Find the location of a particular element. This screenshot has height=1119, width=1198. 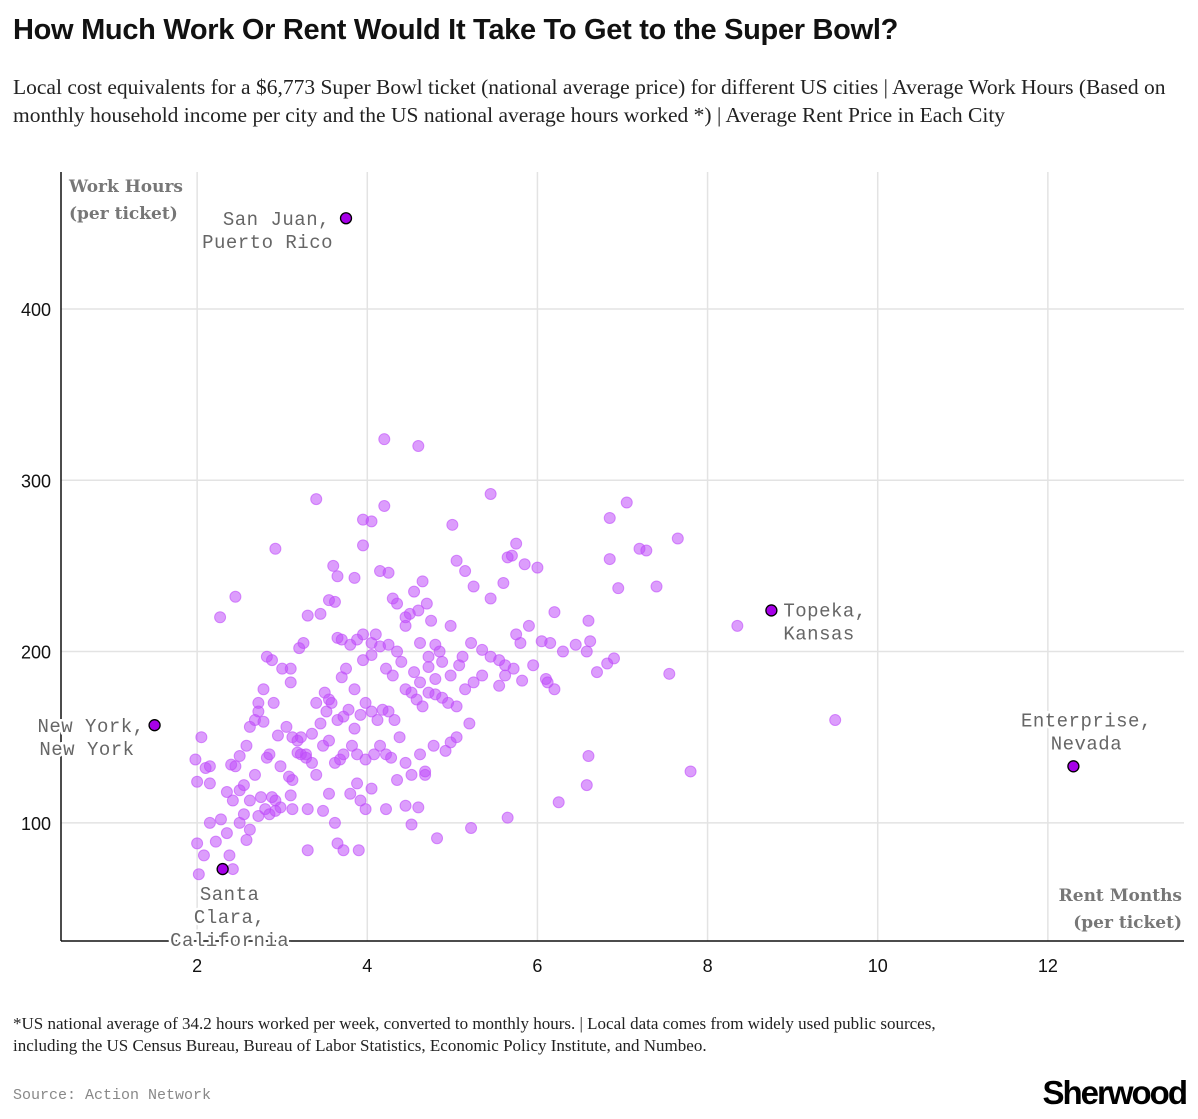

annotation-halo: Santa is located at coordinates (230, 895).